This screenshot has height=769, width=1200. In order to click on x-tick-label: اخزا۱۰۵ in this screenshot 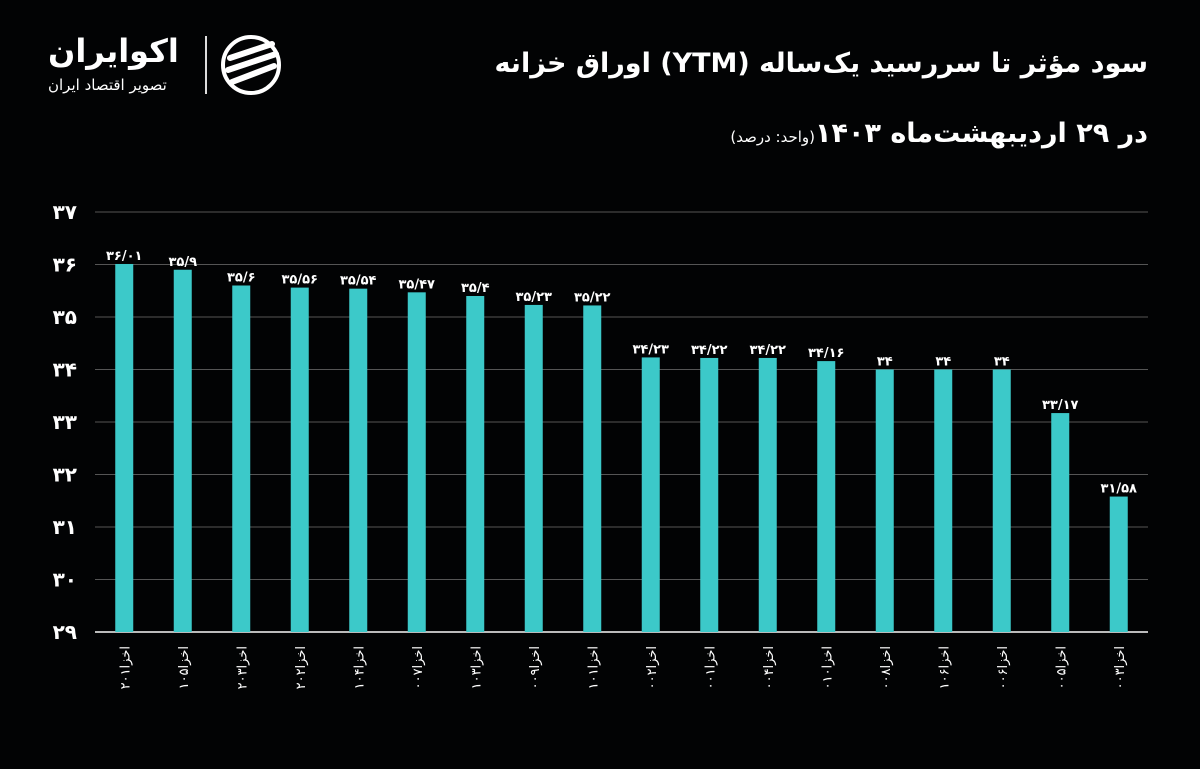, I will do `click(184, 667)`.